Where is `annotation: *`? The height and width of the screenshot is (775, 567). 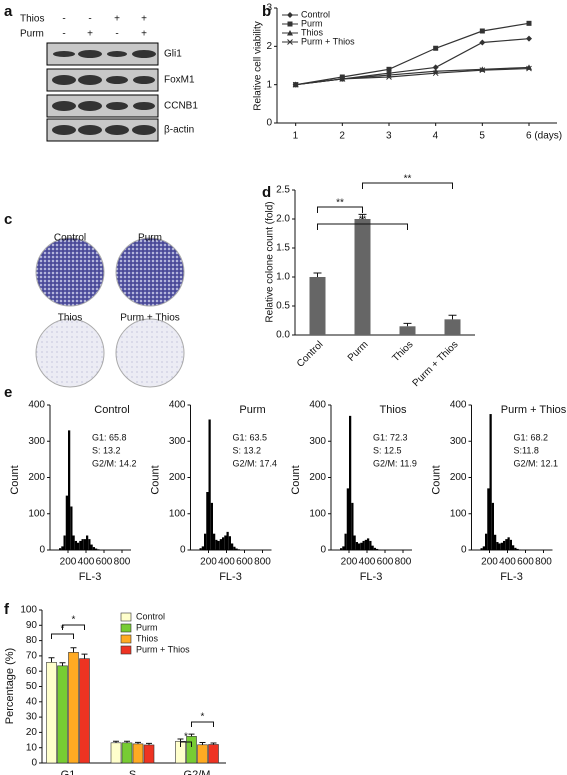
annotation: * is located at coordinates (203, 717).